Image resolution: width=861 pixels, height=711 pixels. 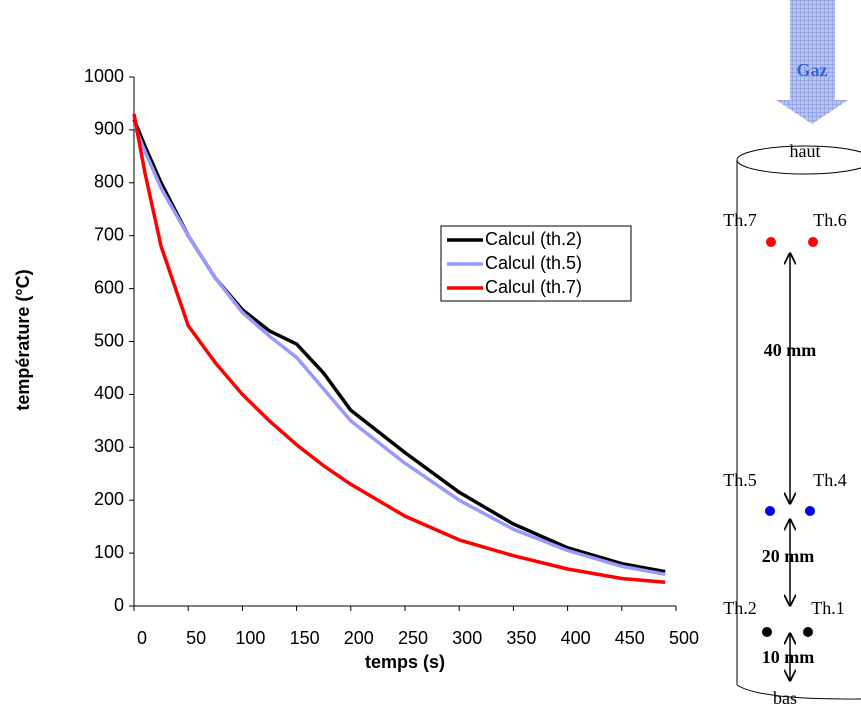 I want to click on thermocouple-label: Th.2, so click(x=740, y=608).